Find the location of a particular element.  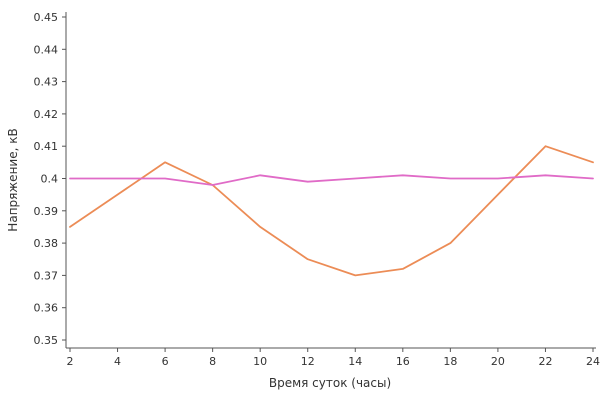

x-tick-label: 2 is located at coordinates (70, 361).